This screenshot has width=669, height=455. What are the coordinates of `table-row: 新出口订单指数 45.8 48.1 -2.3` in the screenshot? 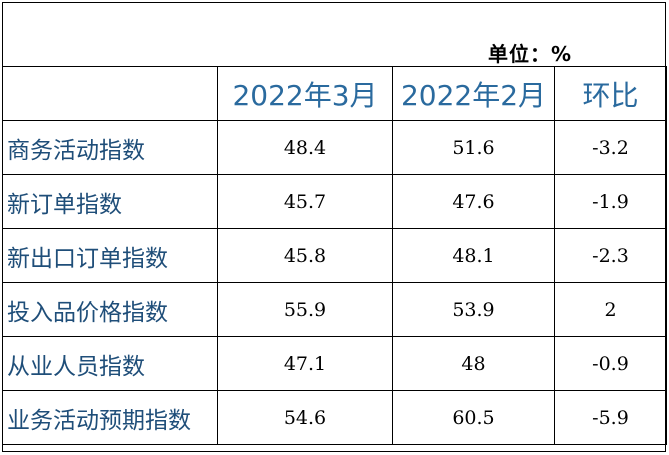 It's located at (334, 255).